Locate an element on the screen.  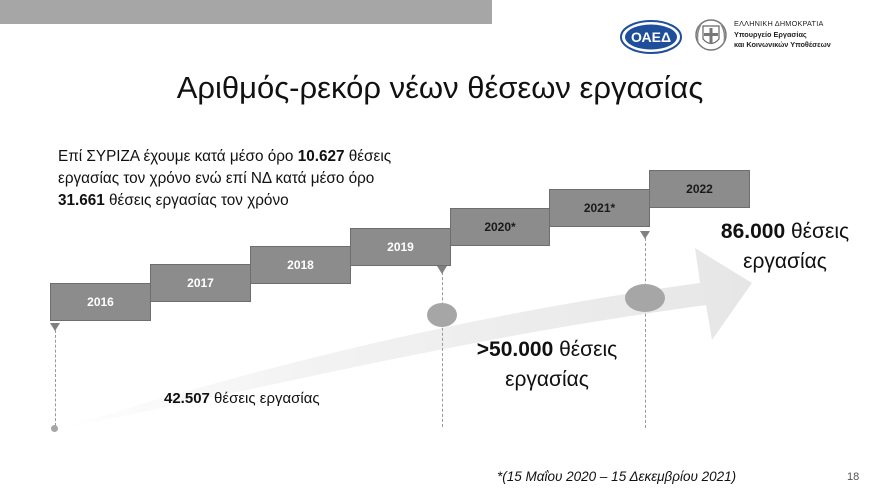
callout-42507-text: θέσεις εργασίας is located at coordinates (264, 398).